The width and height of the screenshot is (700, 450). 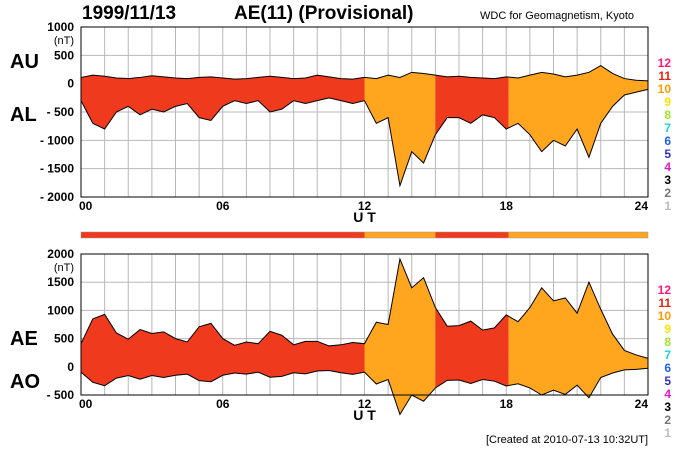 I want to click on series-line-au, so click(x=364, y=73).